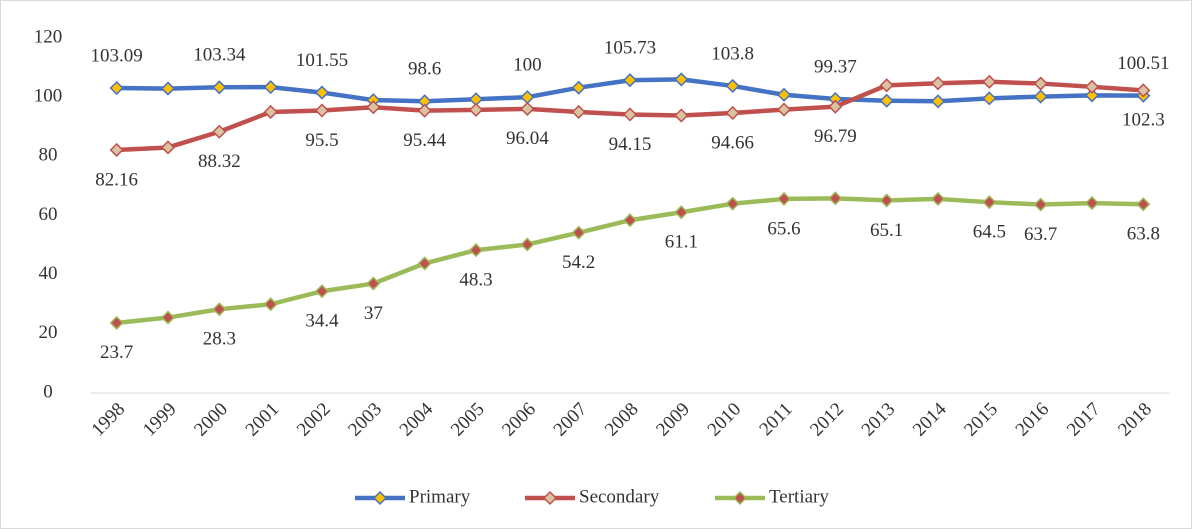 The width and height of the screenshot is (1192, 529). Describe the element at coordinates (48, 391) in the screenshot. I see `y-tick-label: 0` at that location.